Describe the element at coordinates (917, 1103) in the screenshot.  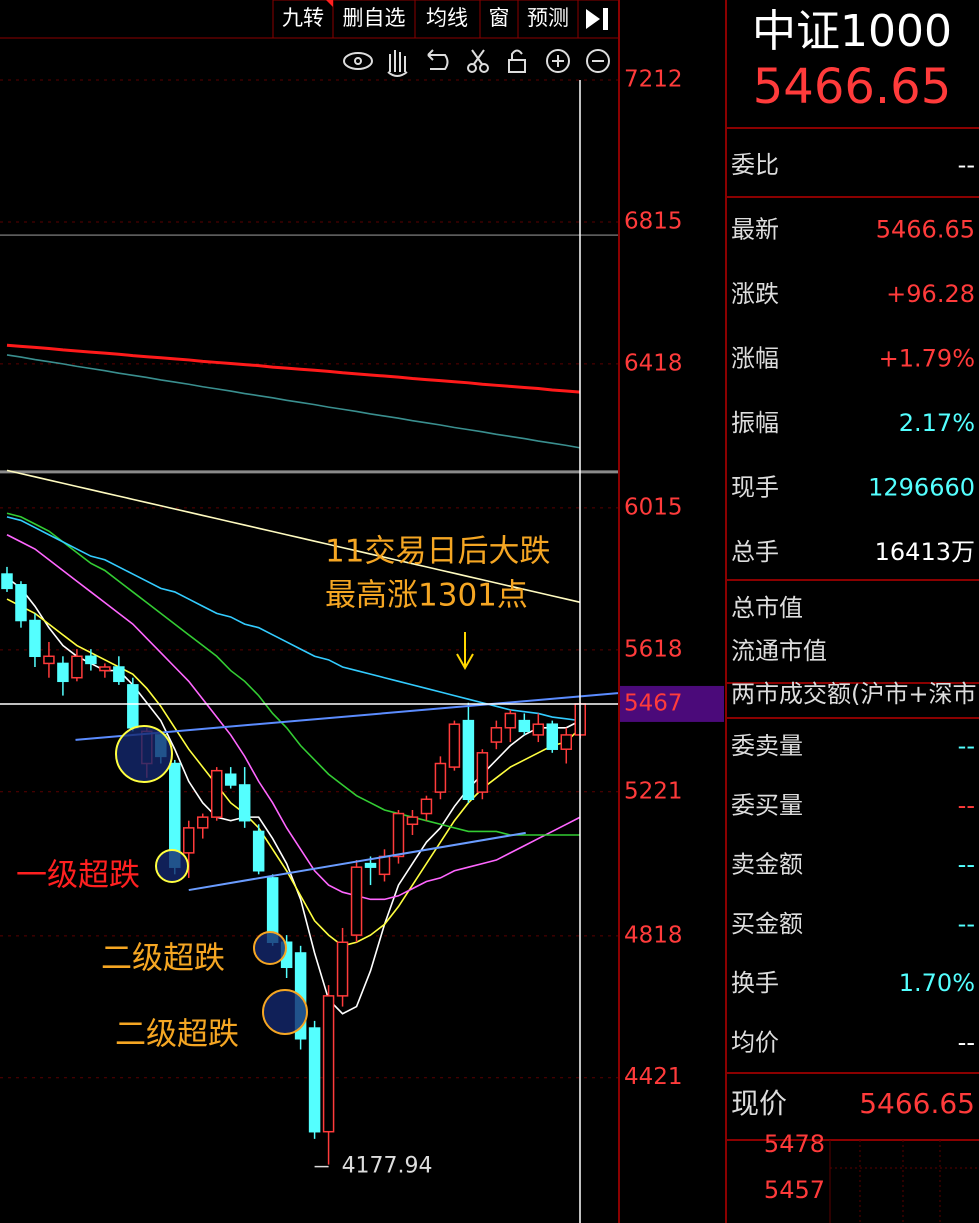
I see `now-value: 5466.65` at that location.